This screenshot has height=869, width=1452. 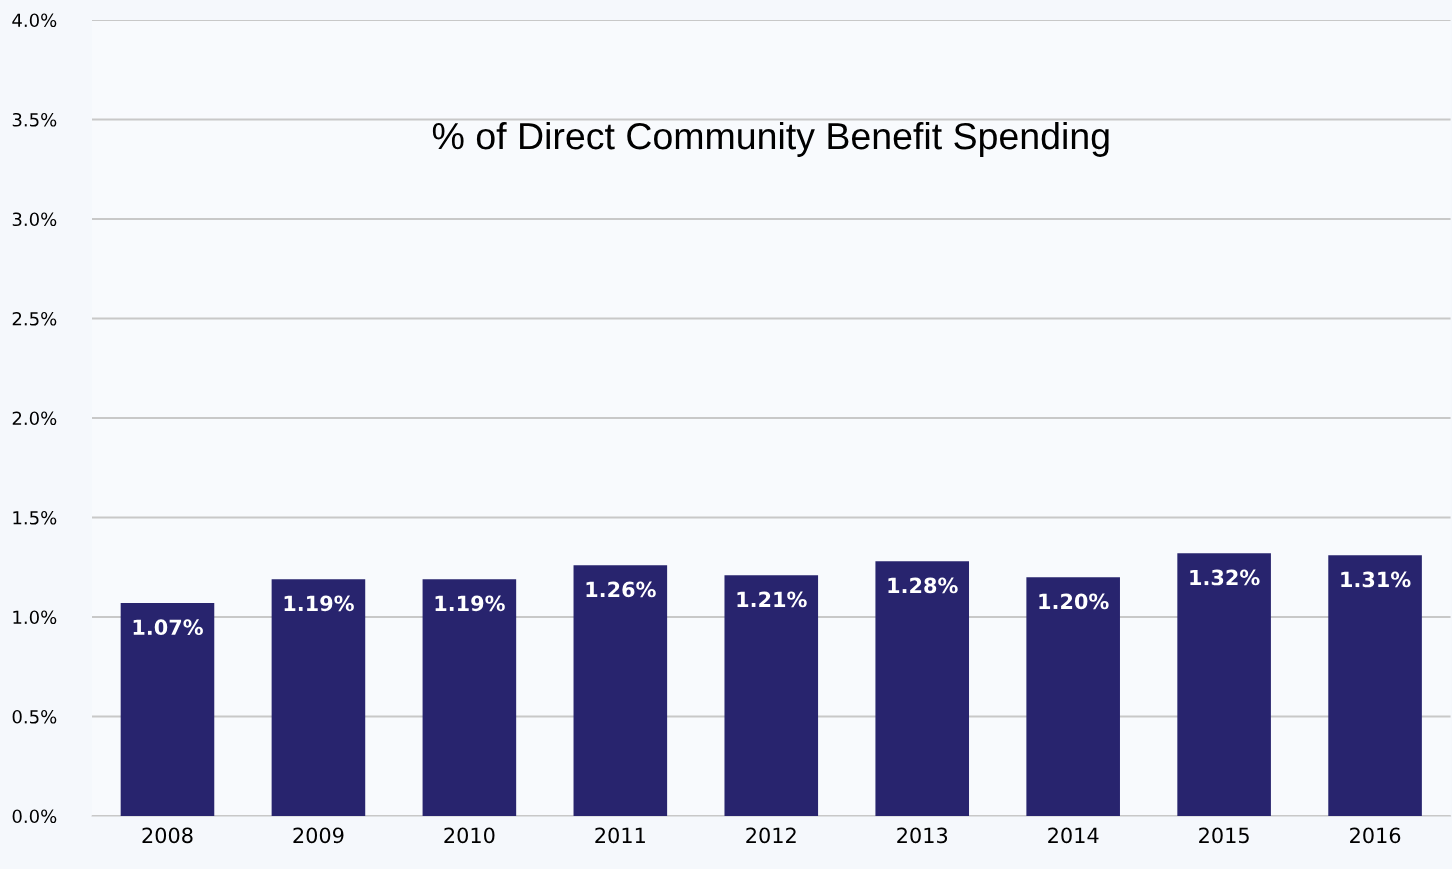 I want to click on data-label: 1.28%, so click(x=923, y=585).